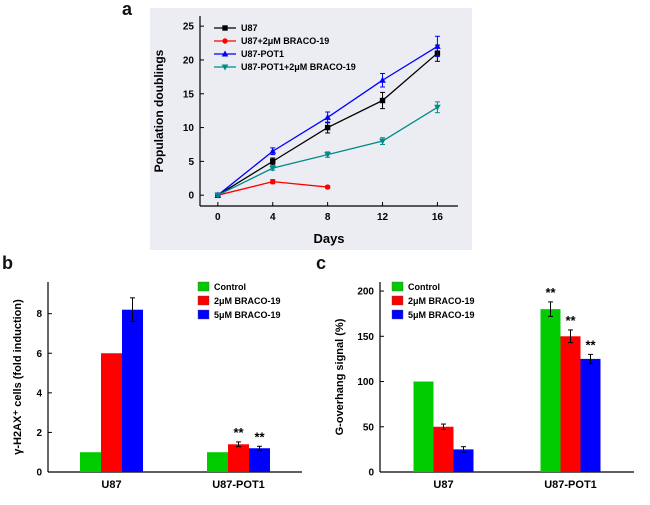 The image size is (650, 505). Describe the element at coordinates (438, 217) in the screenshot. I see `svg-text: 16` at that location.